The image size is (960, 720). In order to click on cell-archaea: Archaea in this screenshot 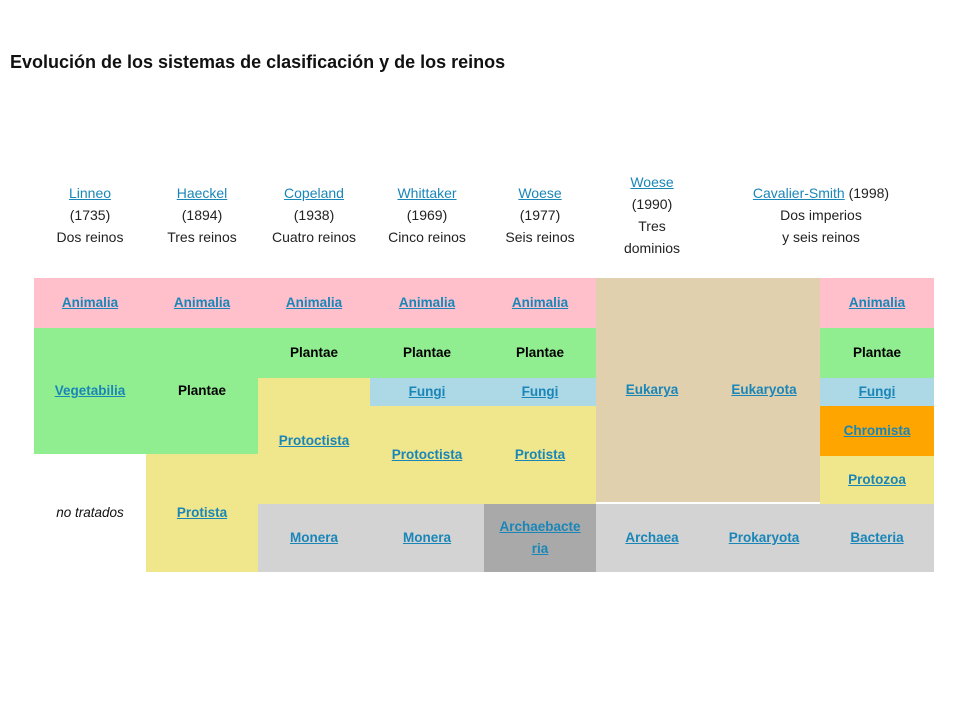, I will do `click(652, 538)`.